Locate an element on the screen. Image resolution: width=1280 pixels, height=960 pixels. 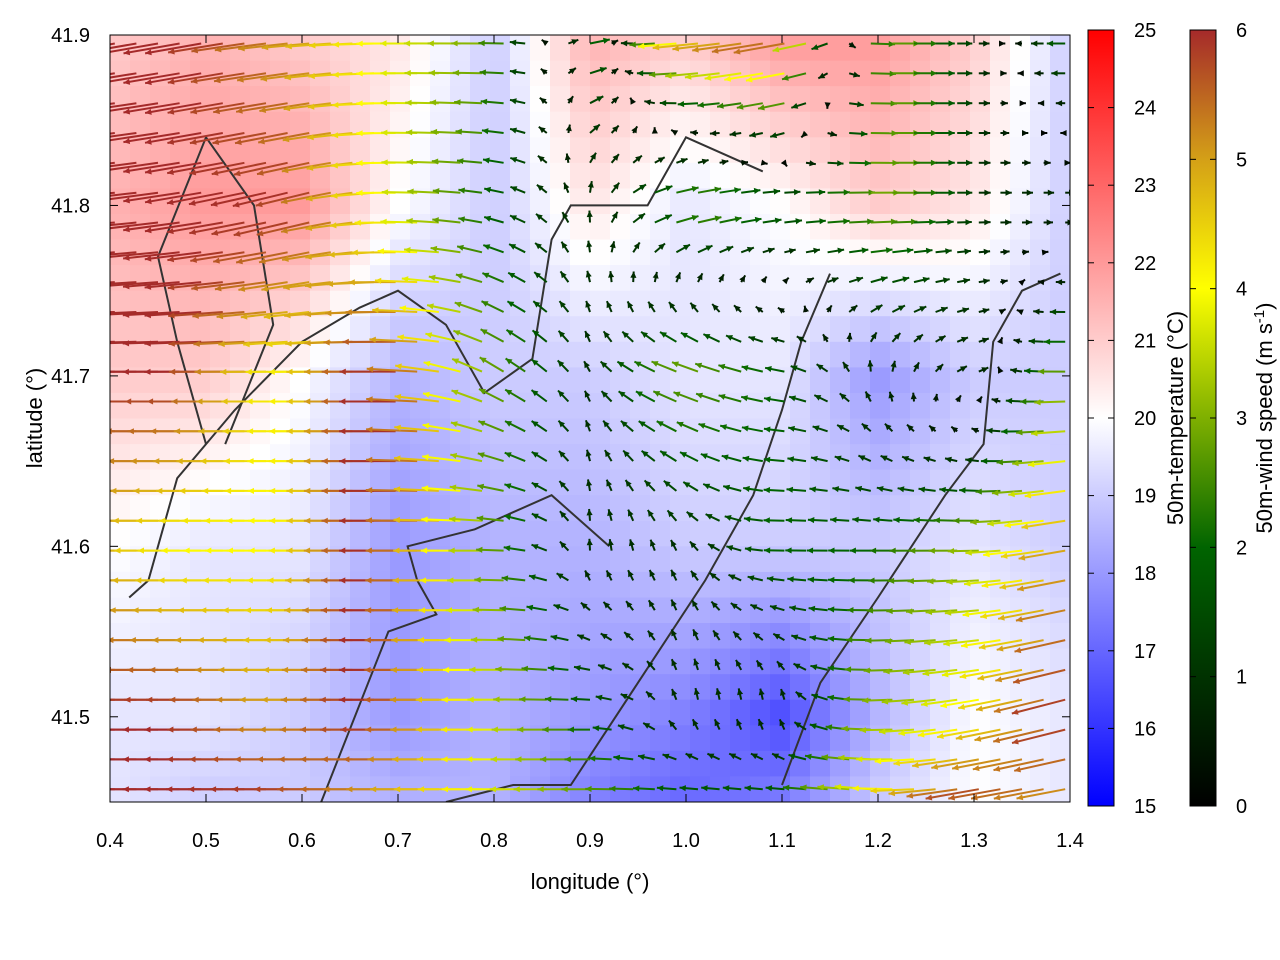
colorbar-tick-label: 20 is located at coordinates (1145, 419).